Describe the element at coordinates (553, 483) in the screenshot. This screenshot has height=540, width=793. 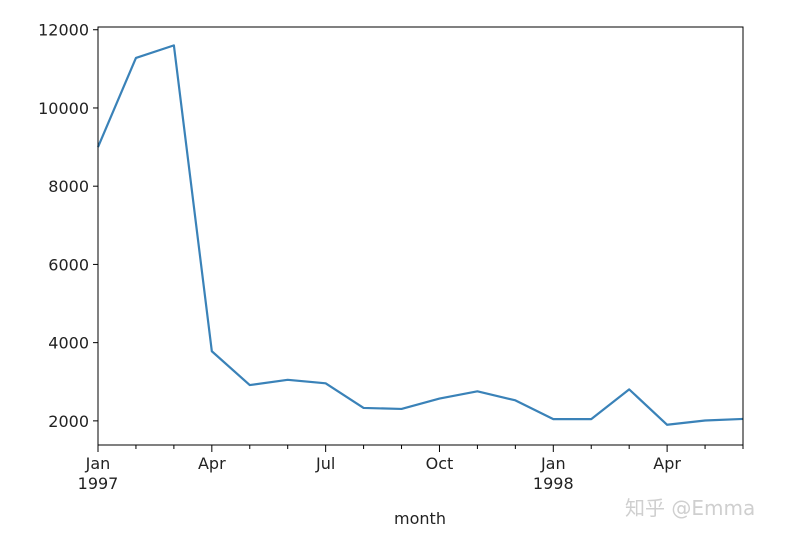
I see `x-tick-year-label: 1998` at that location.